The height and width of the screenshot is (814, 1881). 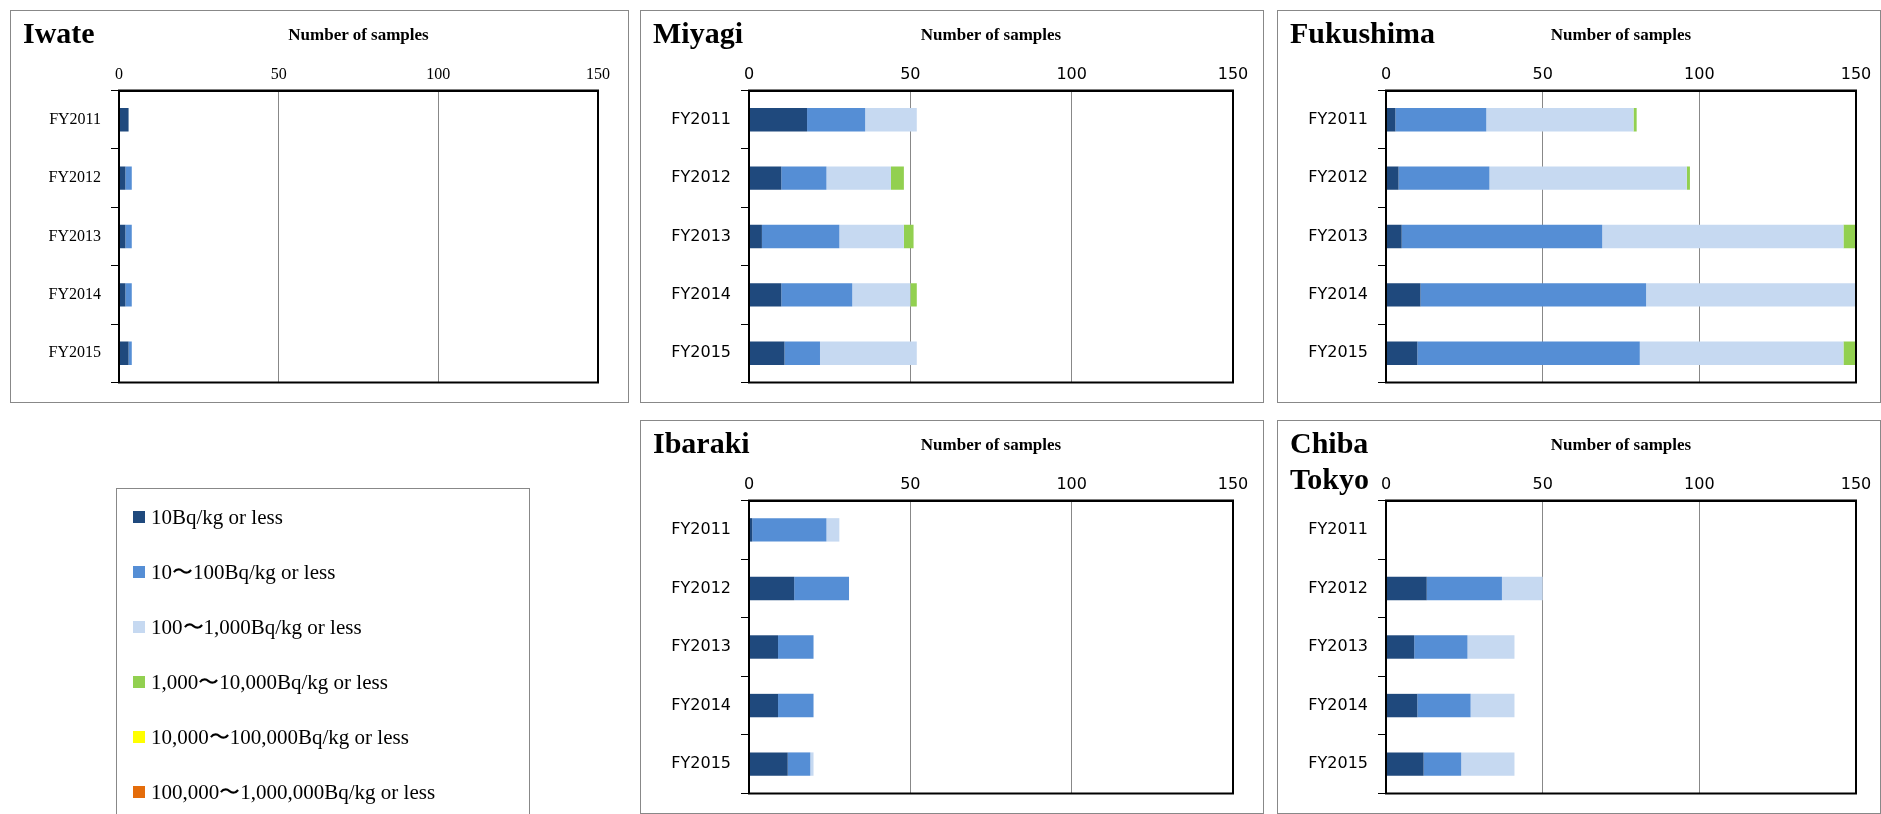 I want to click on chart-title: Chiba Tokyo, so click(x=1329, y=461).